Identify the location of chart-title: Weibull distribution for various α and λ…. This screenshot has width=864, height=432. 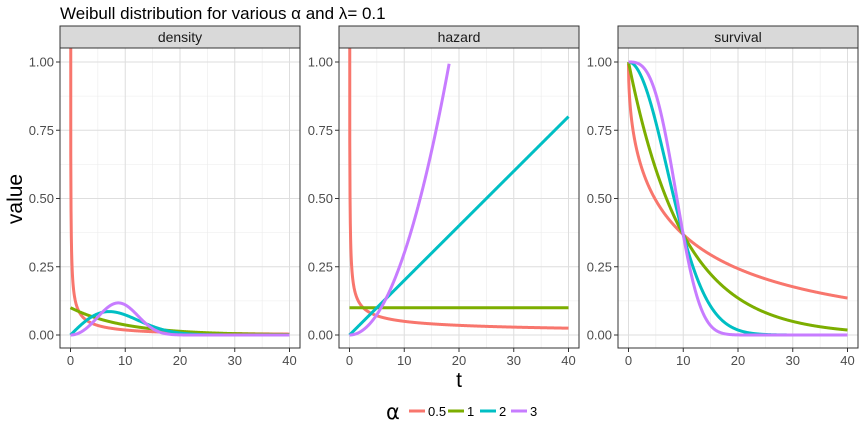
(223, 13).